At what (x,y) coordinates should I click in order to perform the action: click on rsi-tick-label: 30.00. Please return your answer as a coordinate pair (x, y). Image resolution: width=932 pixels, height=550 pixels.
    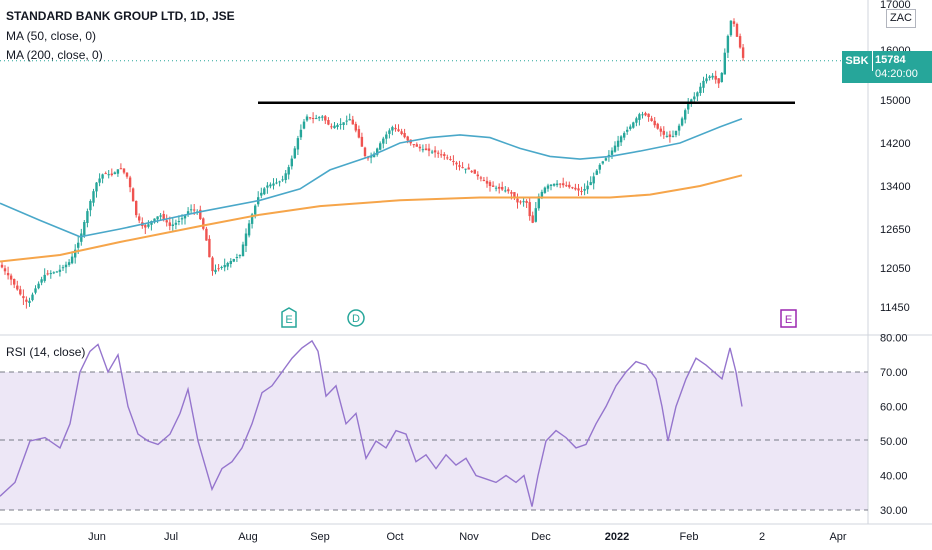
    Looking at the image, I should click on (894, 511).